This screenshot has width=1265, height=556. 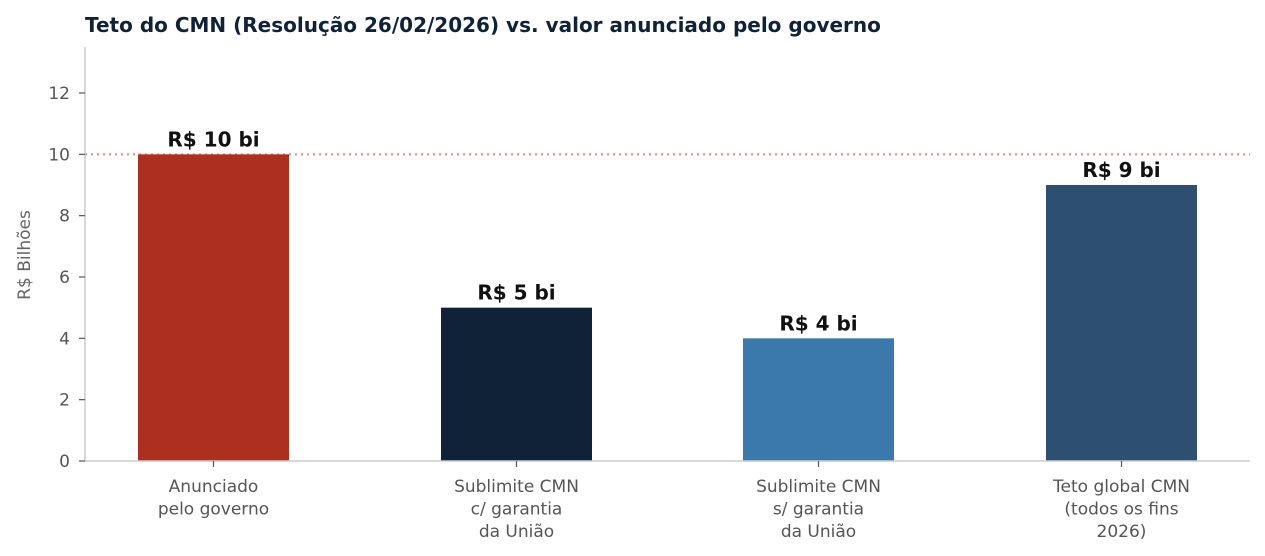 I want to click on x-tick-label: Teto global CMN (todos os fins 2026), so click(x=1121, y=509).